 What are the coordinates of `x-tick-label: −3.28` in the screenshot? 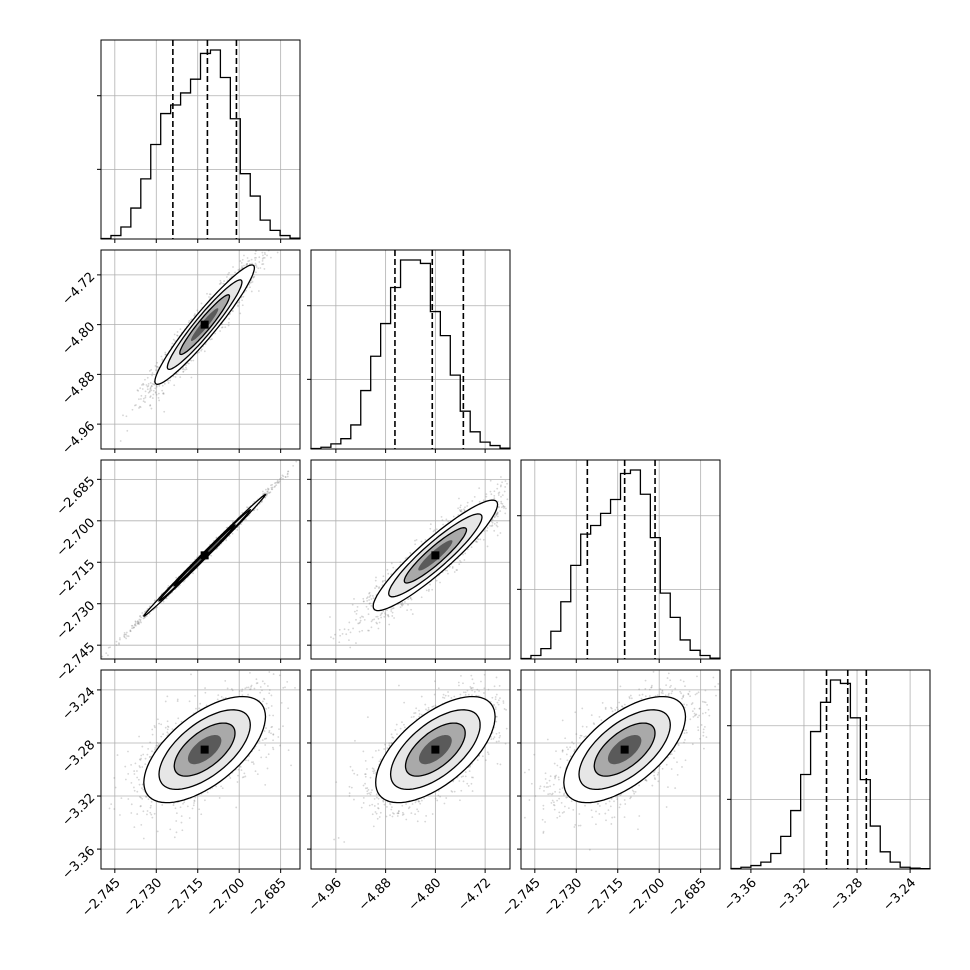 It's located at (846, 894).